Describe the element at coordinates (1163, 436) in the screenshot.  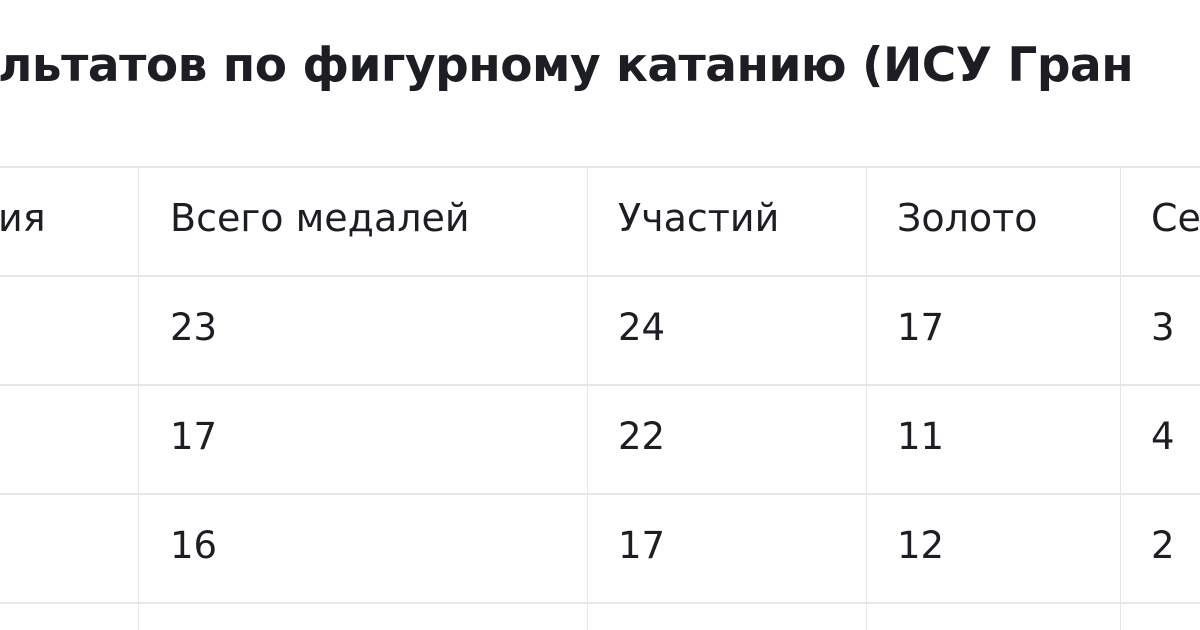
I see `table-cell: 4` at that location.